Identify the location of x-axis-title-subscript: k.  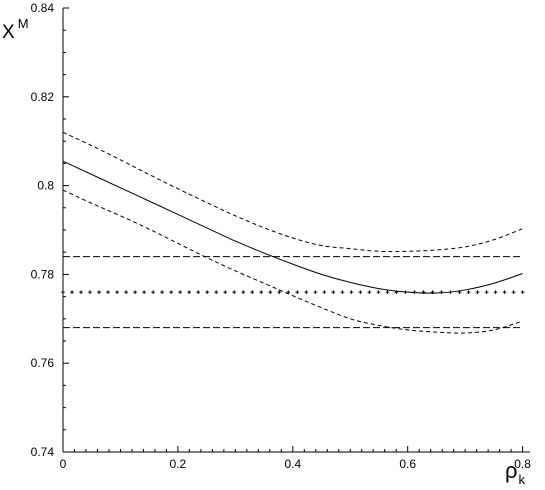
(522, 479).